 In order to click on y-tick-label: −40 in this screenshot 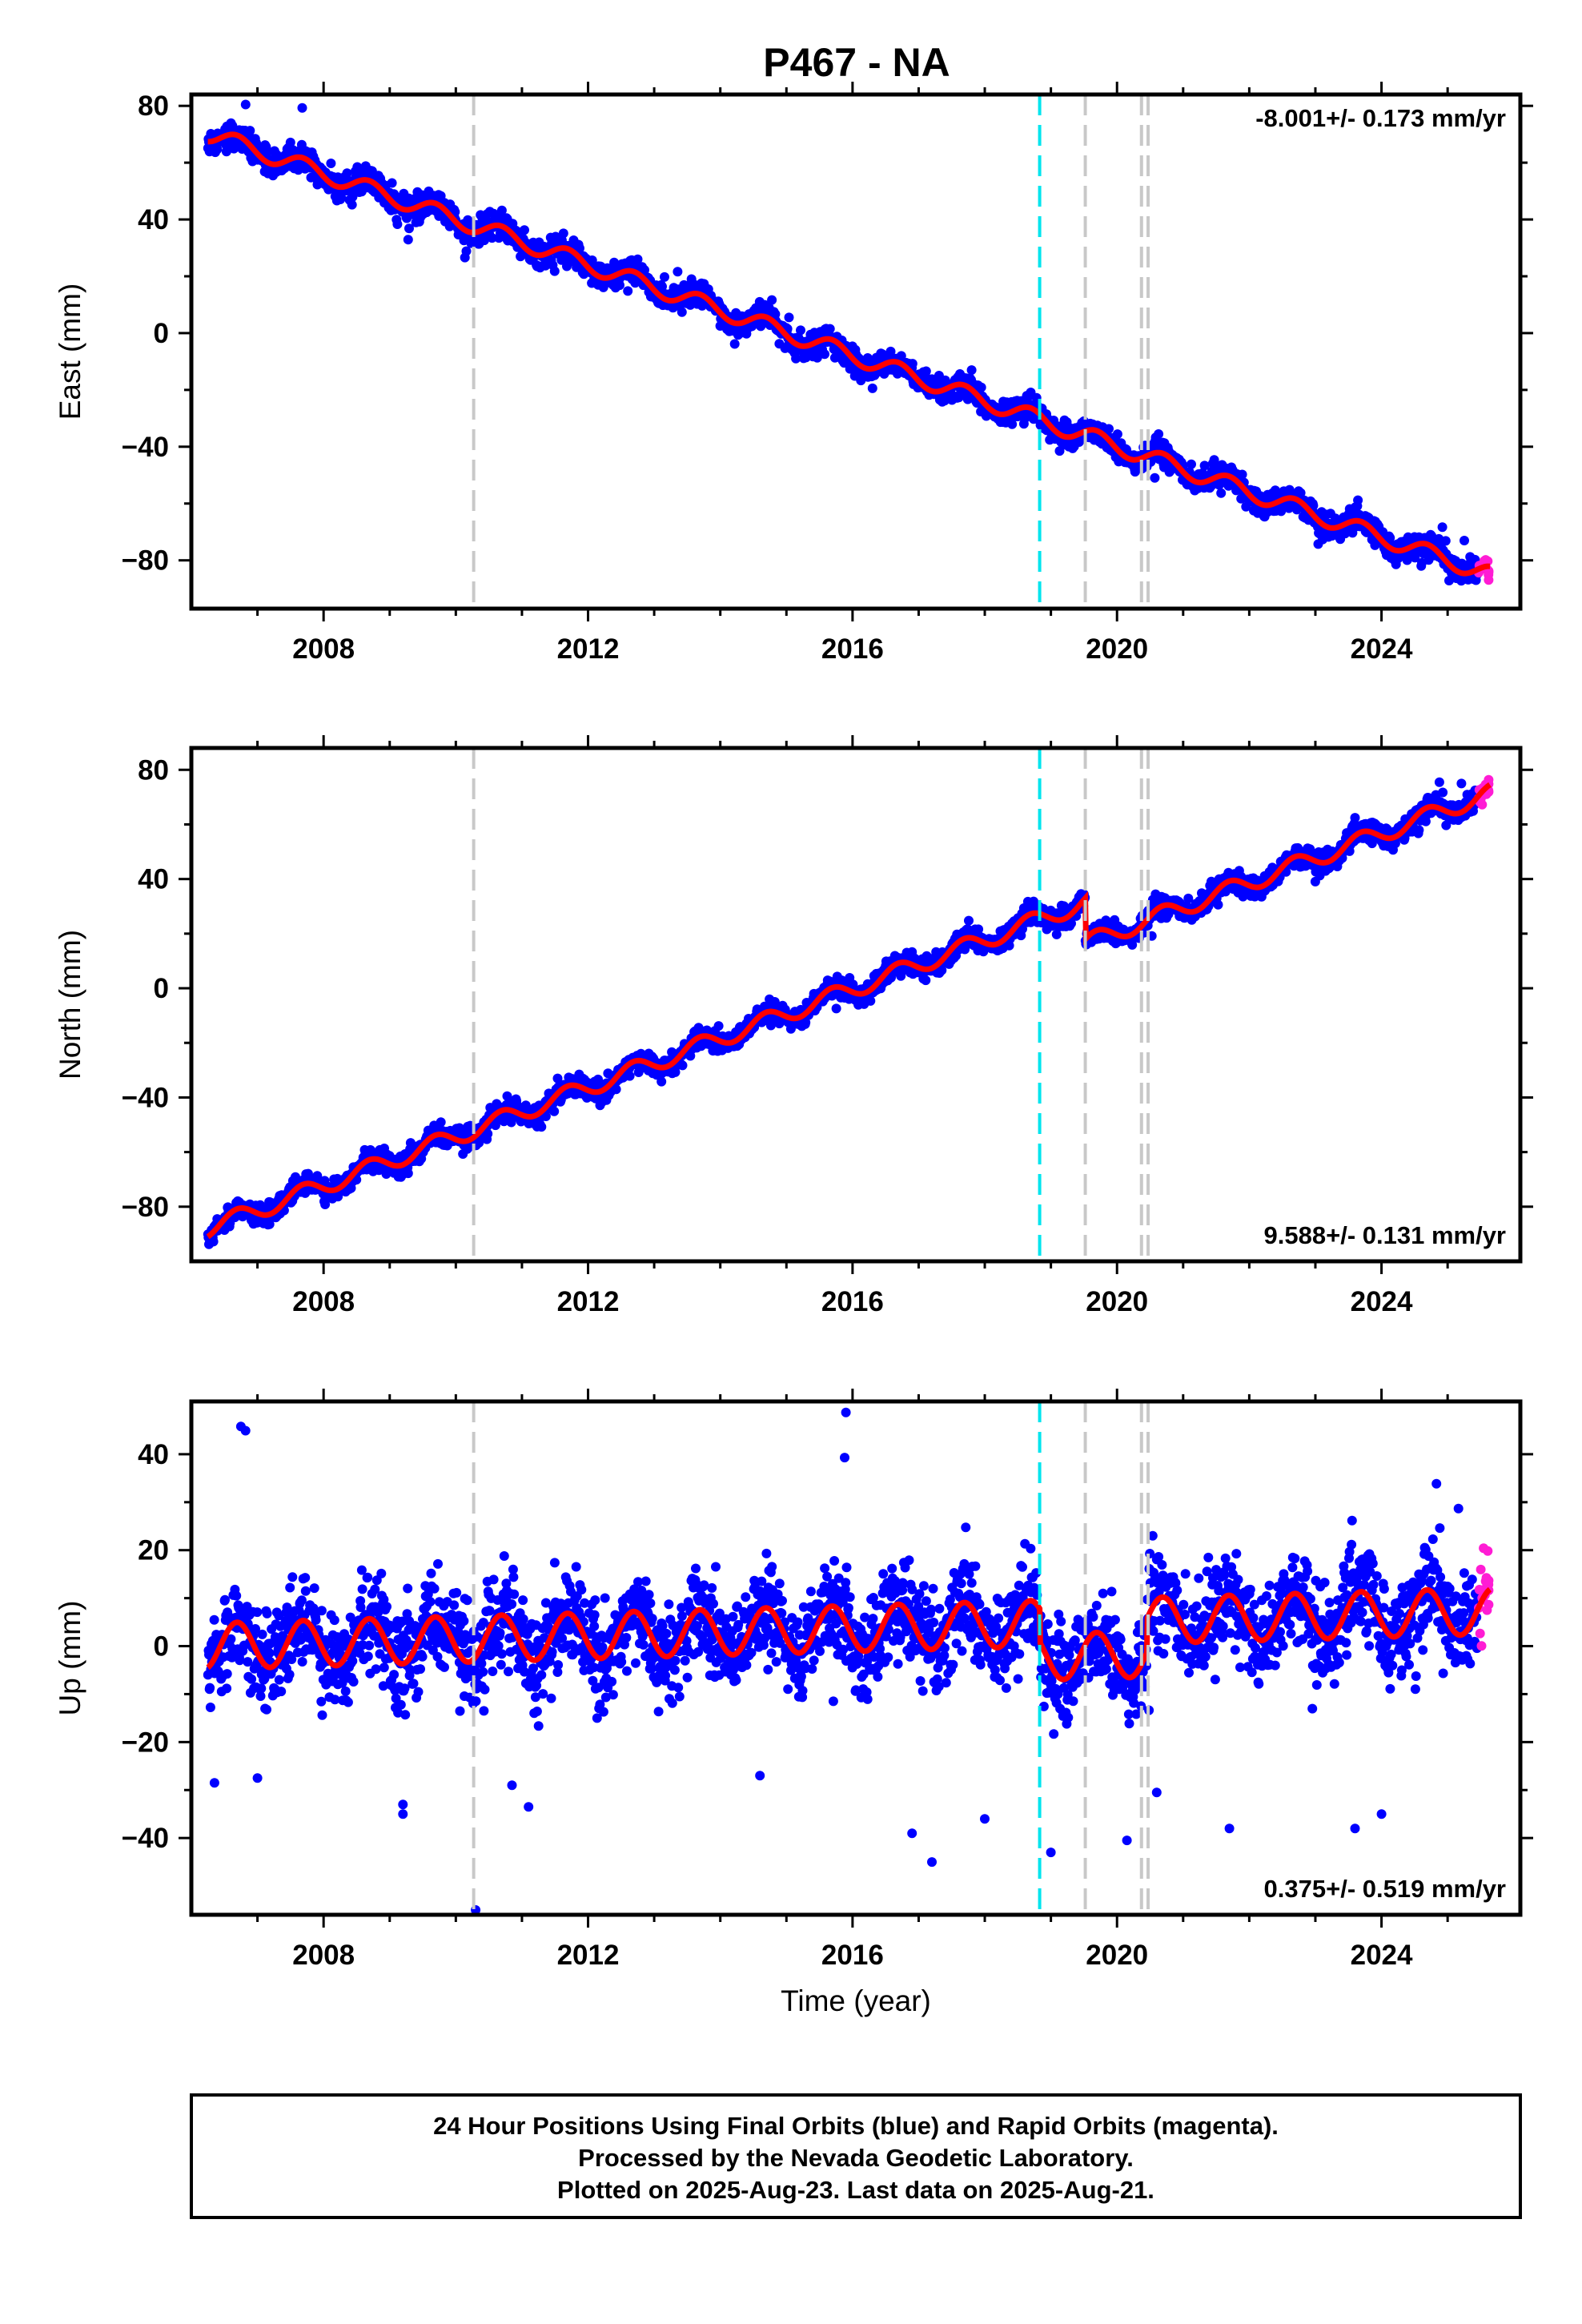, I will do `click(145, 447)`.